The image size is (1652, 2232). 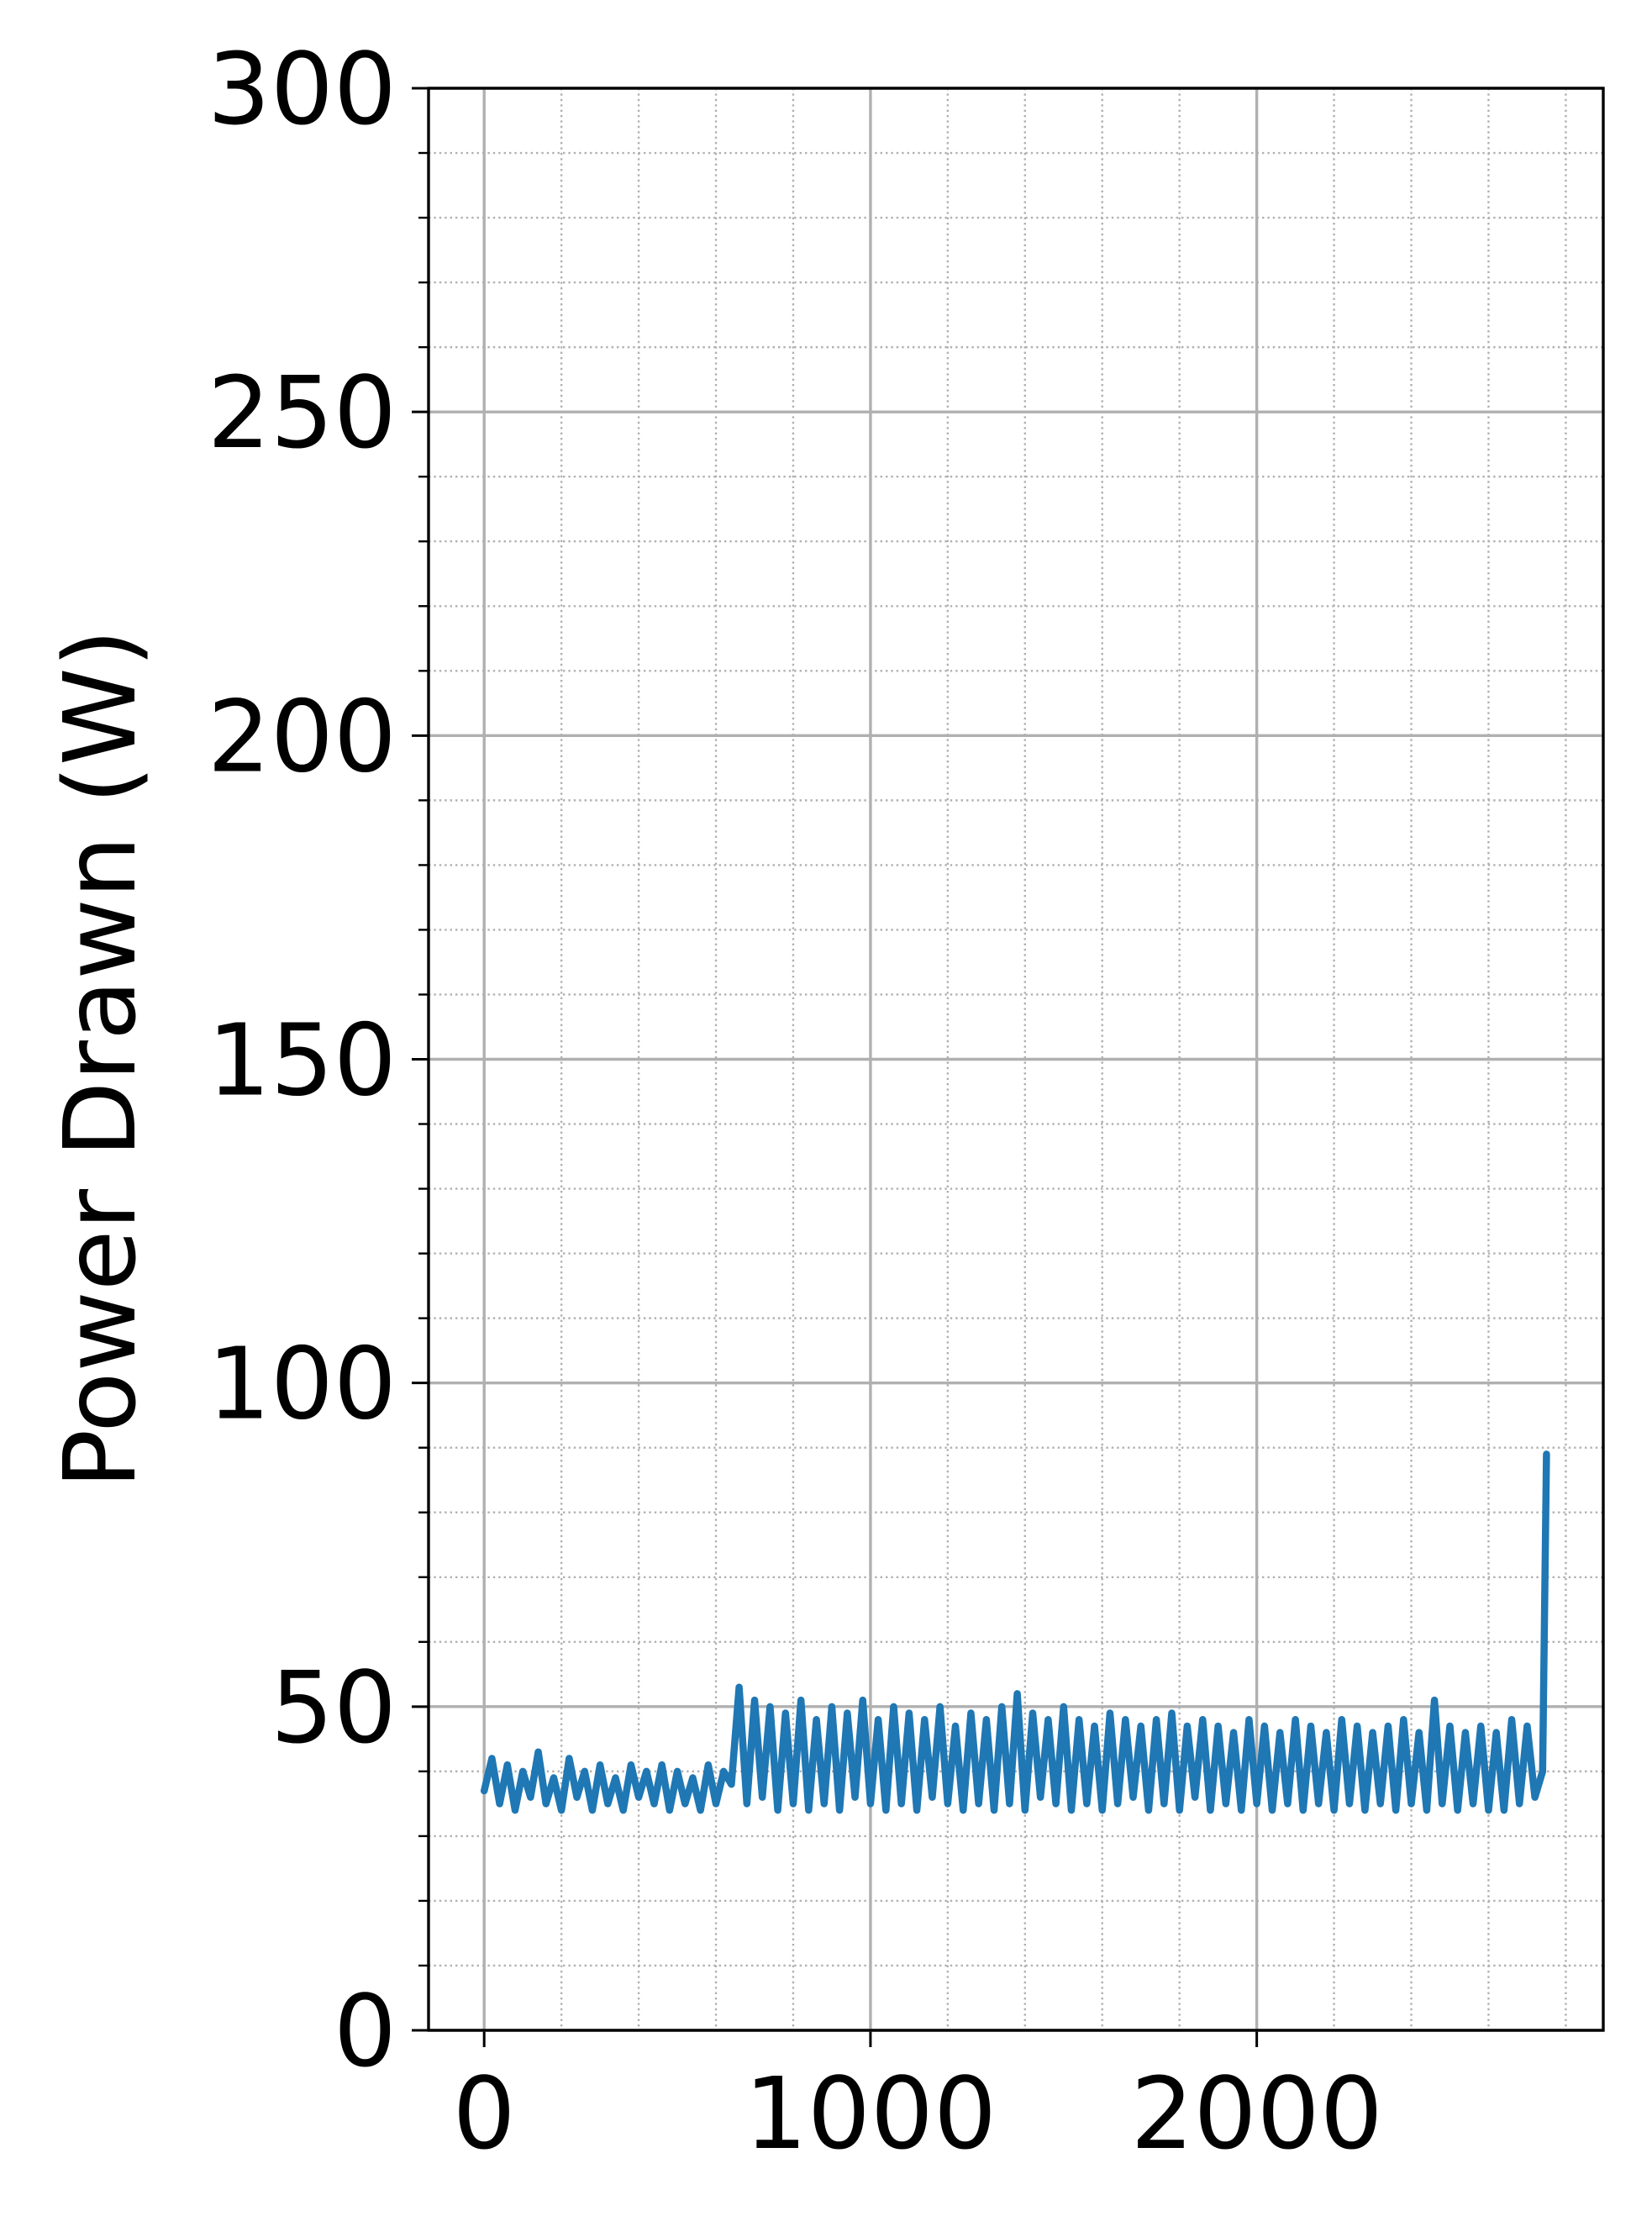 What do you see at coordinates (485, 2113) in the screenshot?
I see `x-tick-label: 0` at bounding box center [485, 2113].